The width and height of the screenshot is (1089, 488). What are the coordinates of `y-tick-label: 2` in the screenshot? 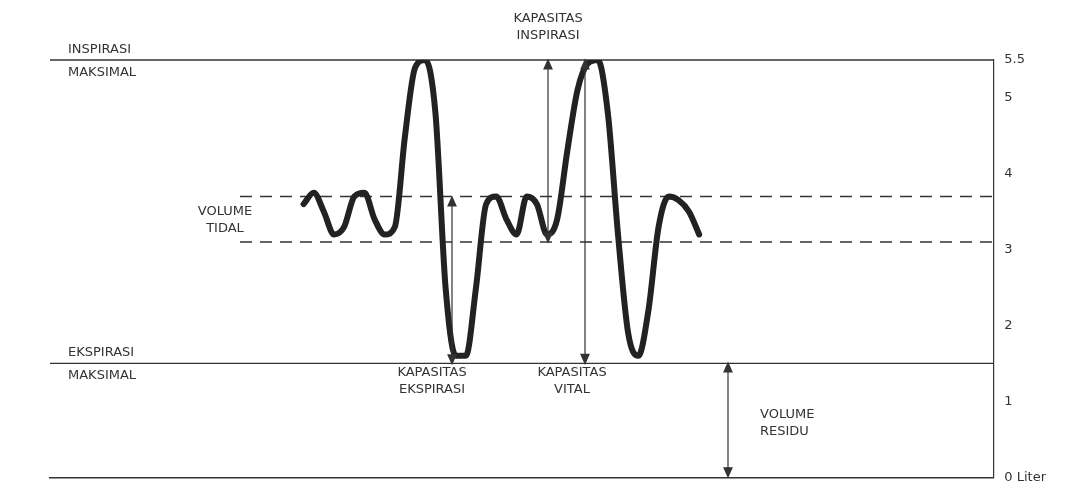 It's located at (1008, 324).